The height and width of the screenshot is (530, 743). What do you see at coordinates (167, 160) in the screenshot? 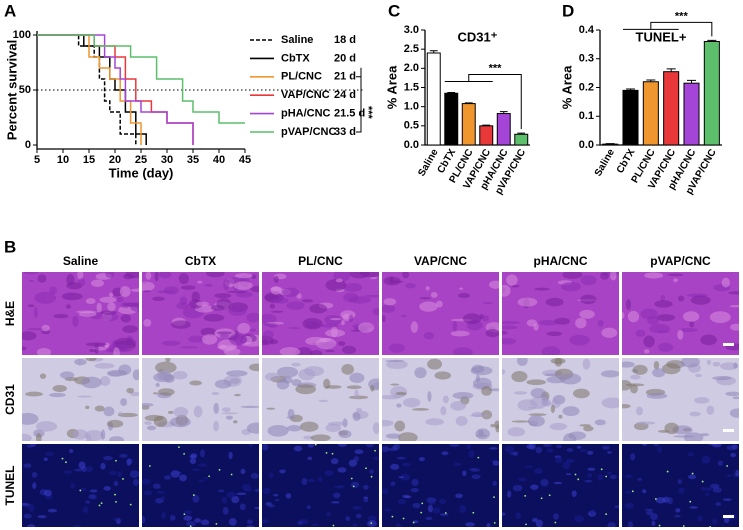
I see `x-tick-label: 30` at bounding box center [167, 160].